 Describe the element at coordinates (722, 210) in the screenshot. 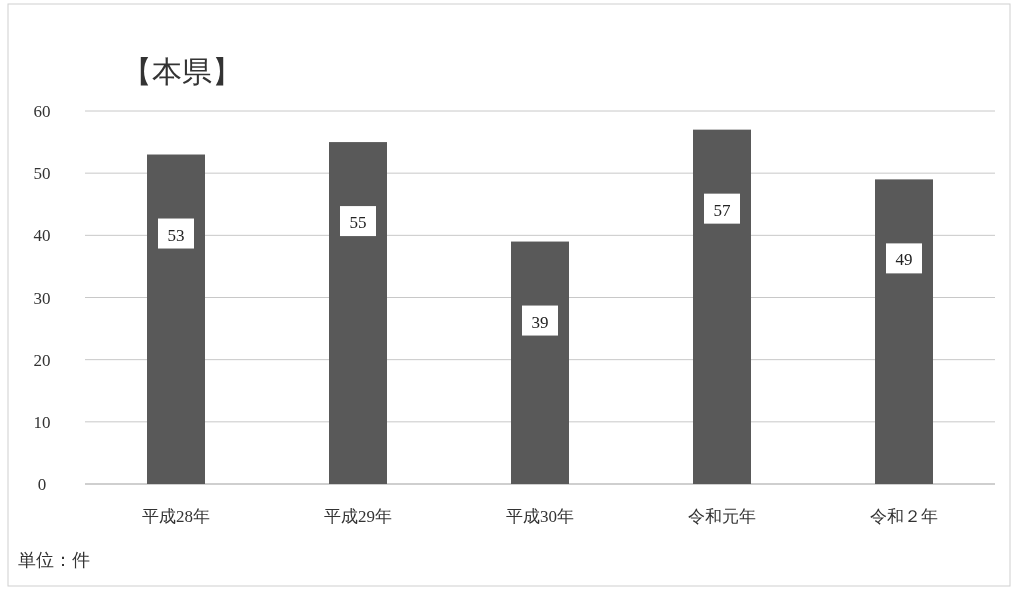

I see `data-label: 57` at that location.